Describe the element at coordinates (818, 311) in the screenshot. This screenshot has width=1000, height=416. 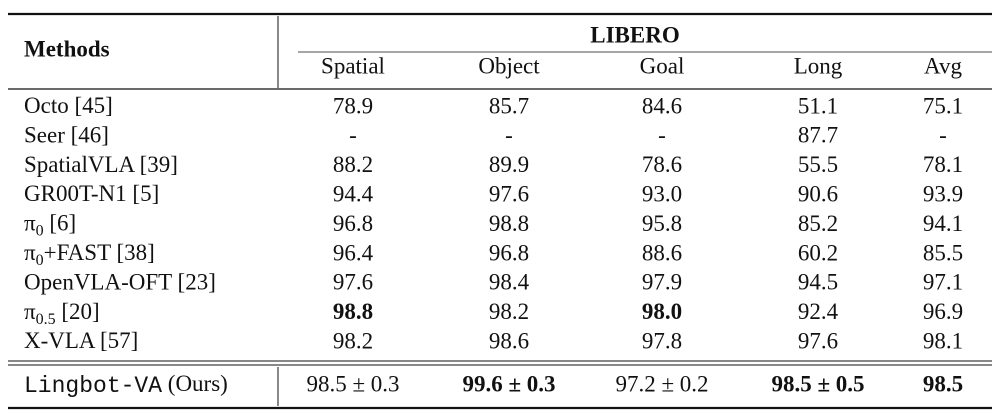
I see `score-cell: 92.4` at that location.